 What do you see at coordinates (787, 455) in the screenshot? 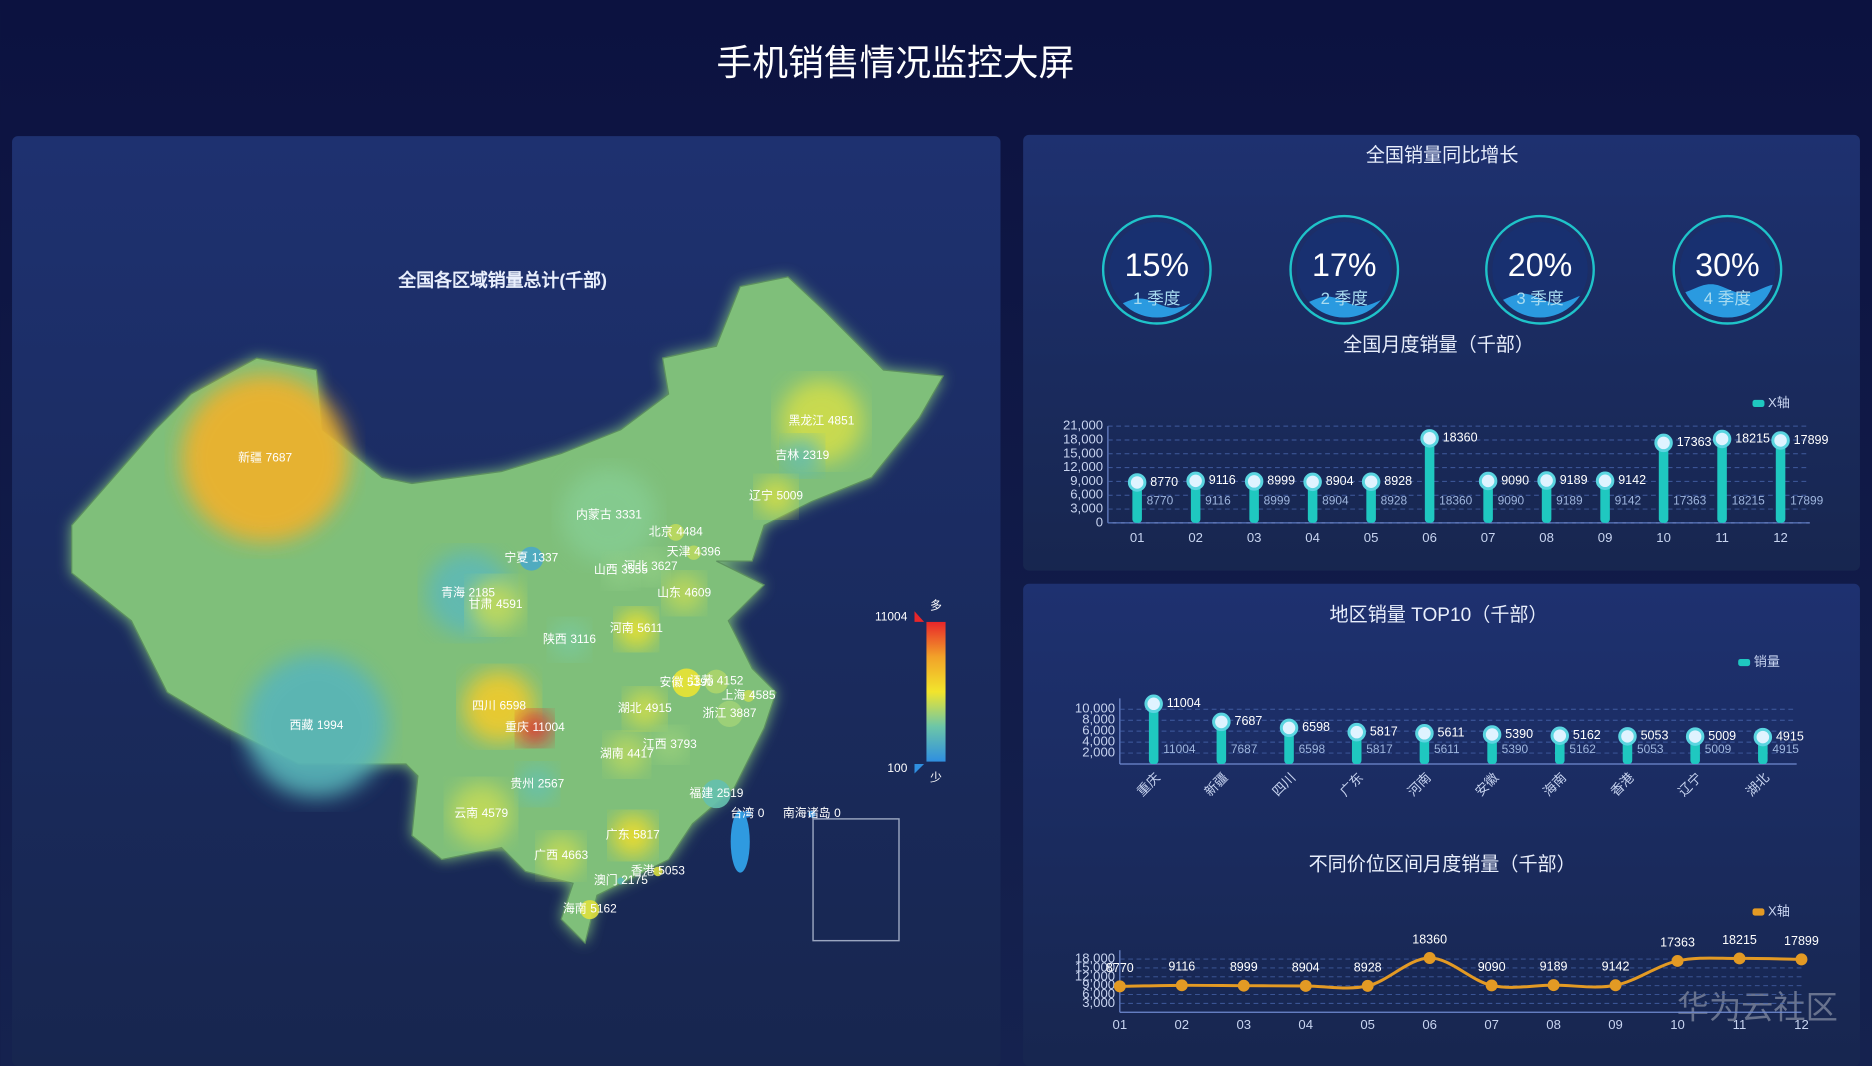
I see `region-name: 吉林` at bounding box center [787, 455].